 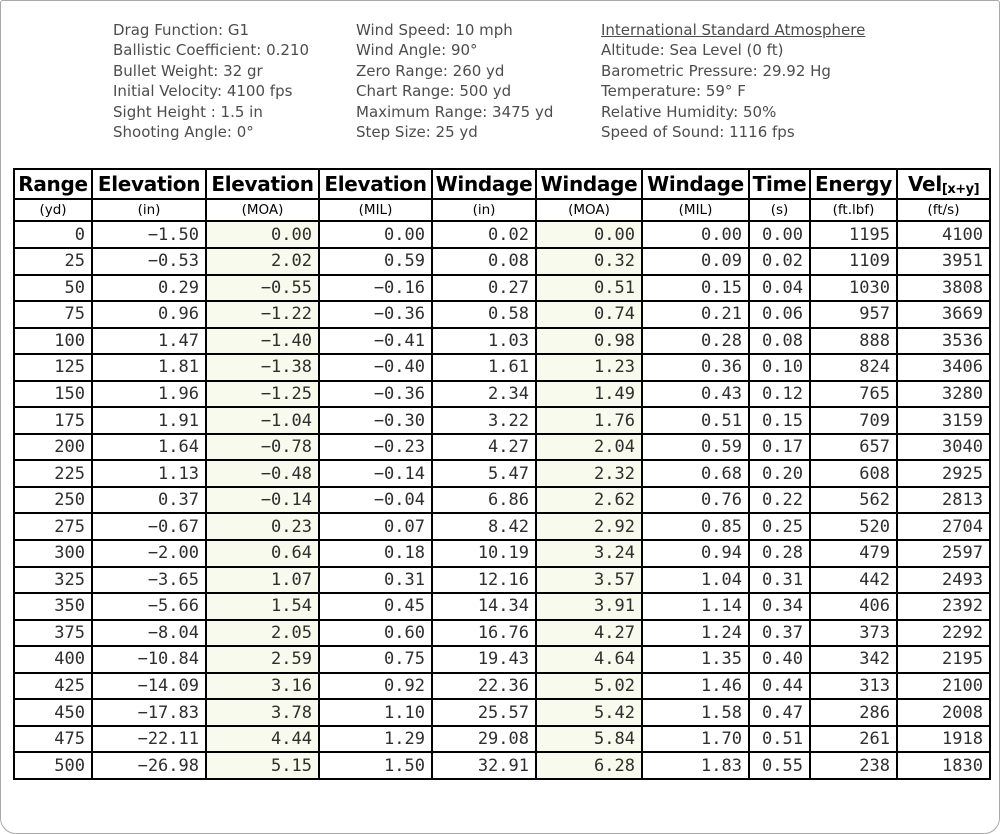 What do you see at coordinates (149, 739) in the screenshot?
I see `cell-elevation-in: −22.11` at bounding box center [149, 739].